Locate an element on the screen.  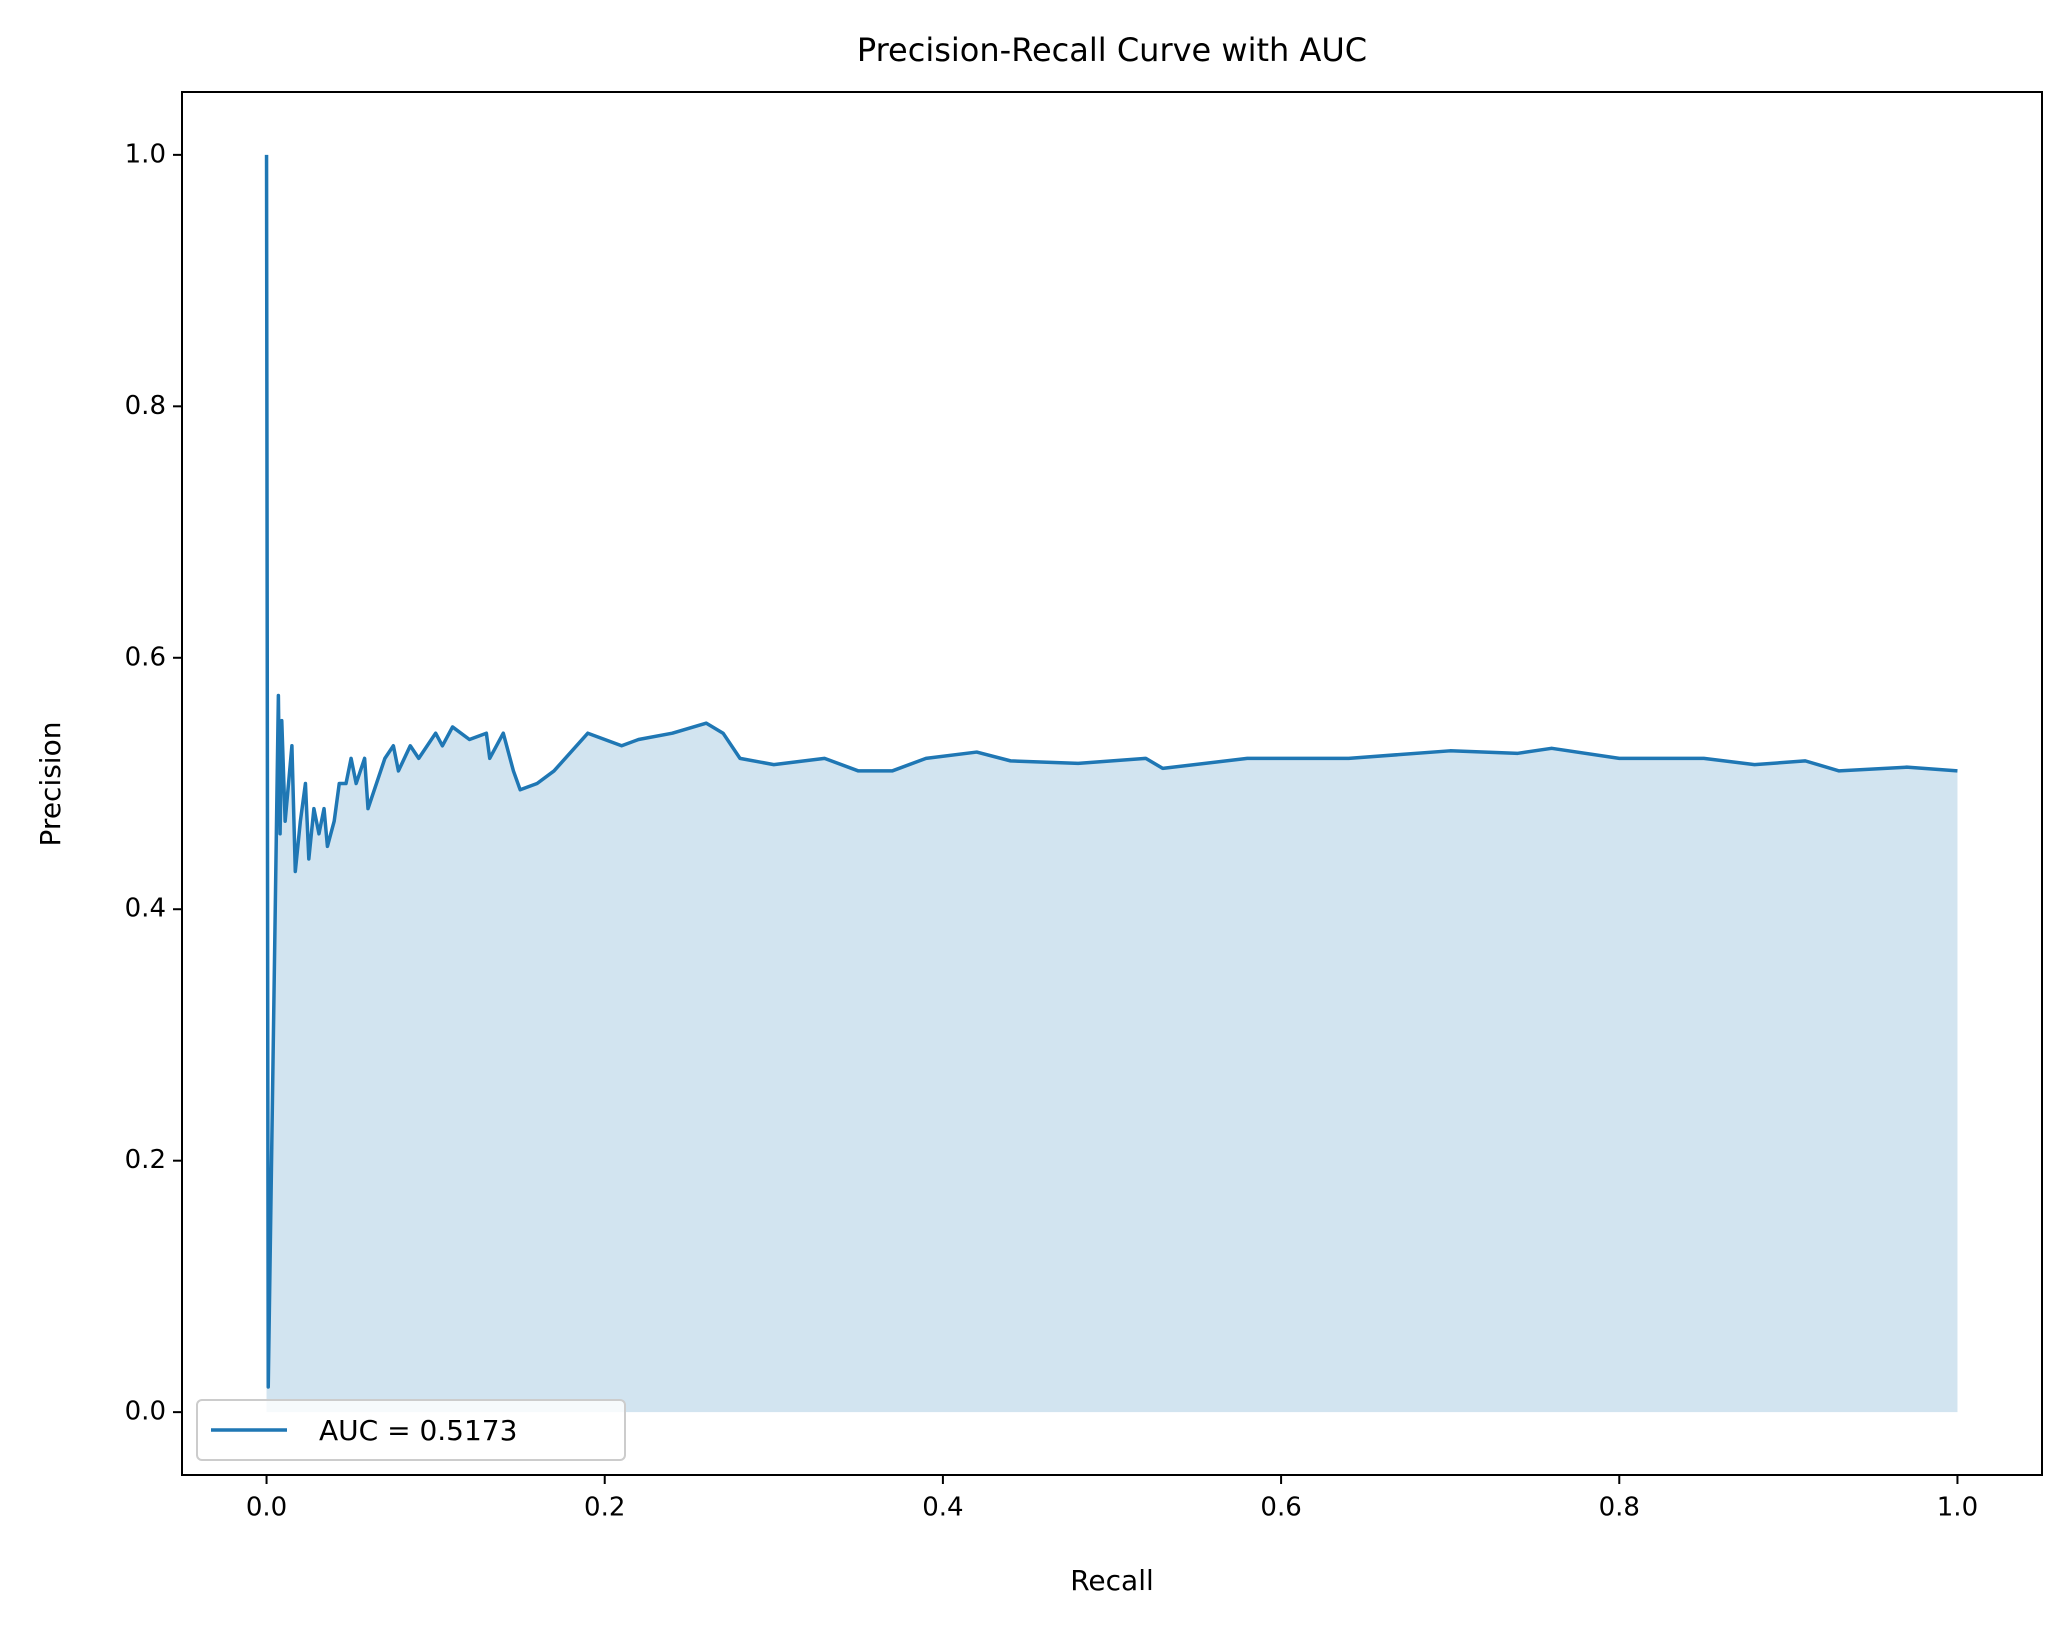
y-tick-label: 0.8 is located at coordinates (145, 406).